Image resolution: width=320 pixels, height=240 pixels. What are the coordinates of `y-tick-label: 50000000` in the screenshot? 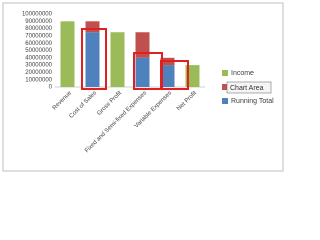 It's located at (38, 51).